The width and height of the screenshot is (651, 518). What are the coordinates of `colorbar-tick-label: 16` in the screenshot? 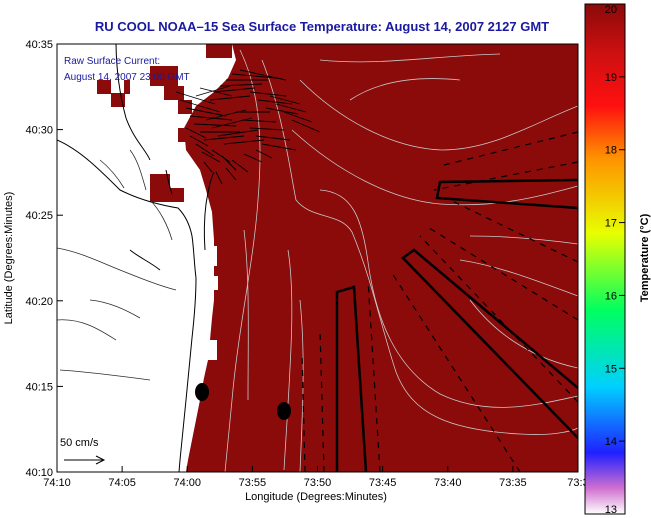 It's located at (611, 296).